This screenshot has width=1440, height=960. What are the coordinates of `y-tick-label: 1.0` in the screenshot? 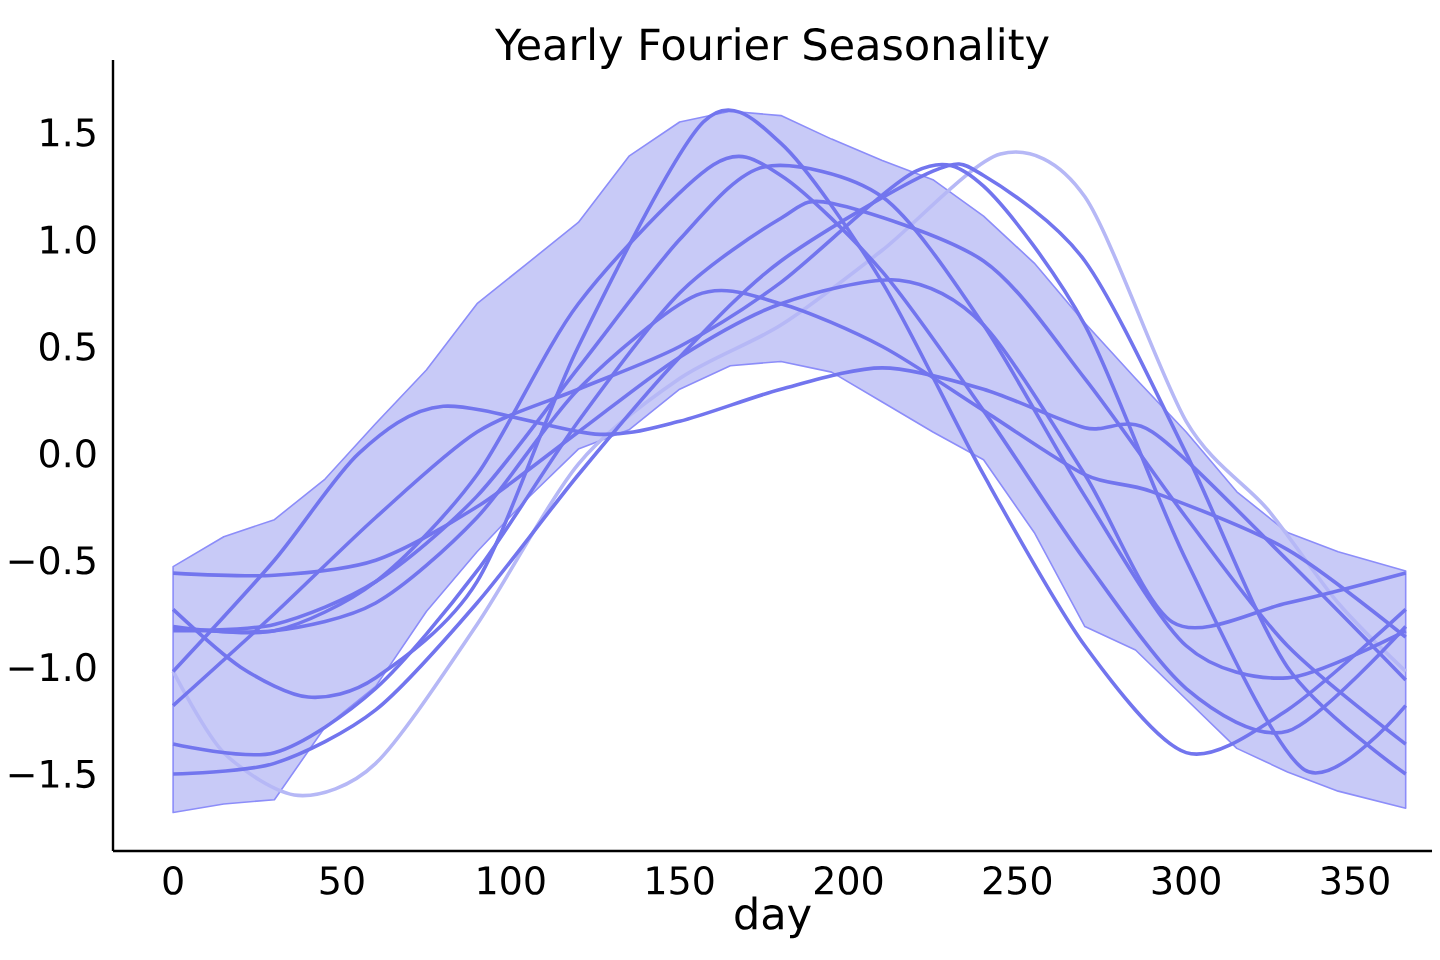 It's located at (68, 239).